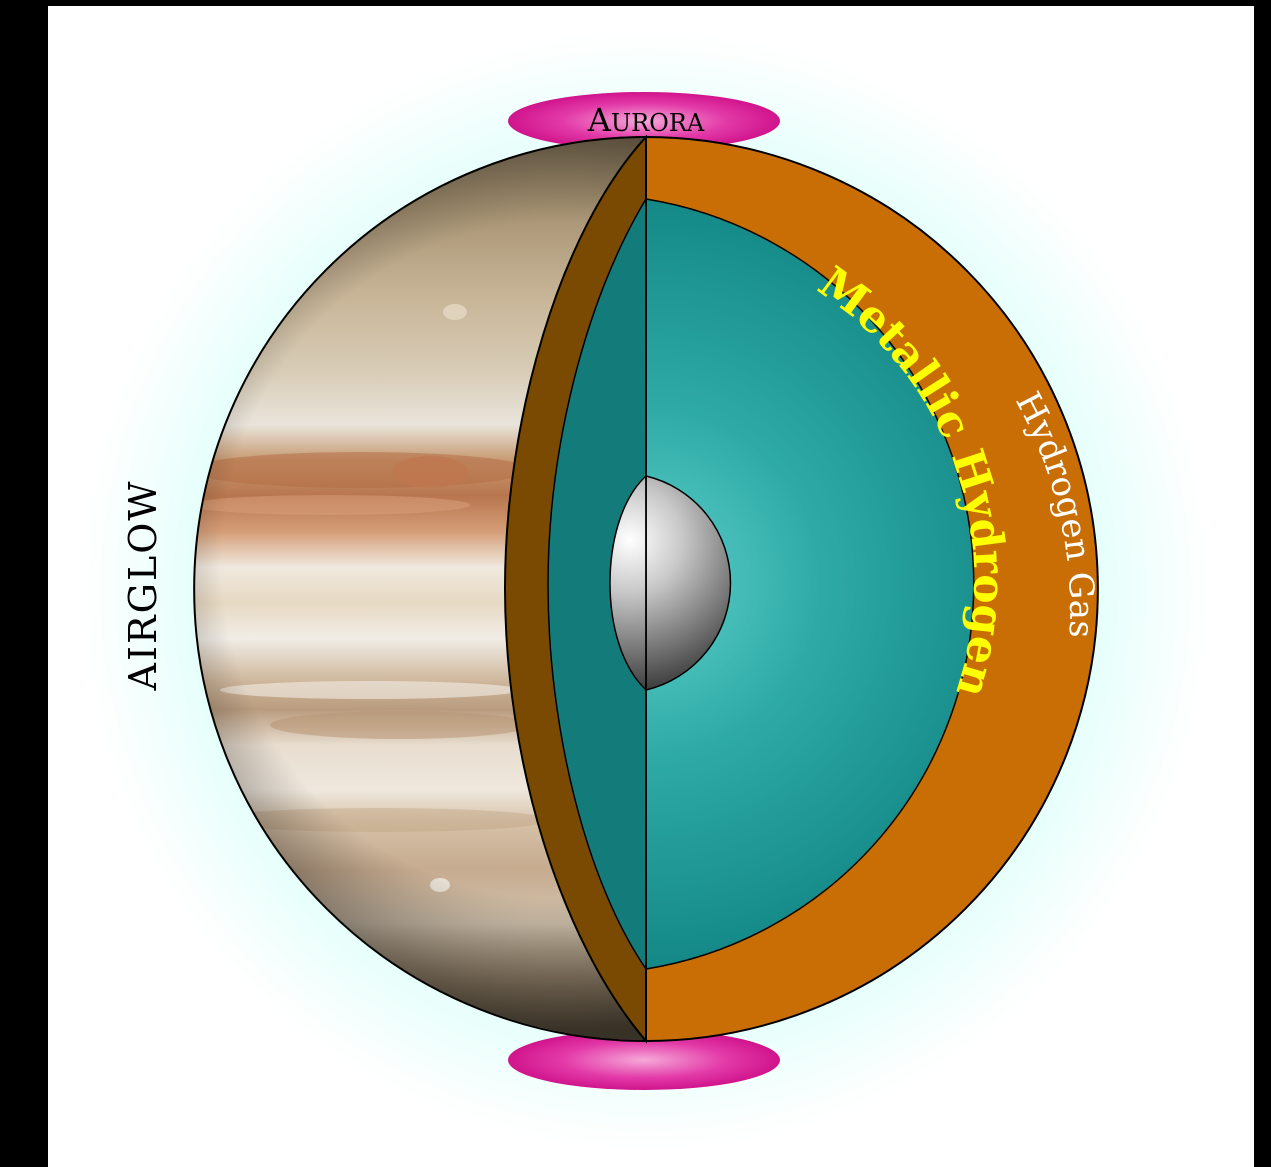 Image resolution: width=1271 pixels, height=1167 pixels. I want to click on aurora-label: AURORA, so click(646, 120).